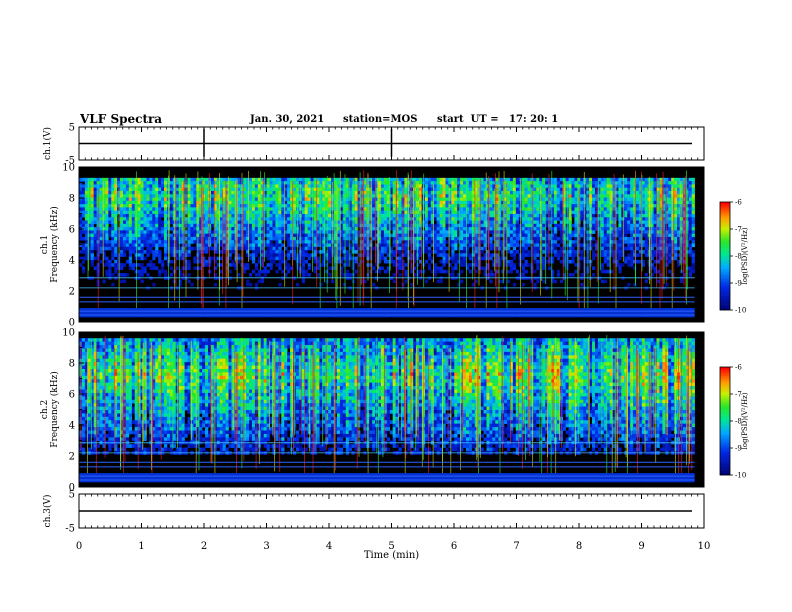 Image resolution: width=792 pixels, height=612 pixels. What do you see at coordinates (47, 143) in the screenshot?
I see `y-axis-label: ch.1(V)` at bounding box center [47, 143].